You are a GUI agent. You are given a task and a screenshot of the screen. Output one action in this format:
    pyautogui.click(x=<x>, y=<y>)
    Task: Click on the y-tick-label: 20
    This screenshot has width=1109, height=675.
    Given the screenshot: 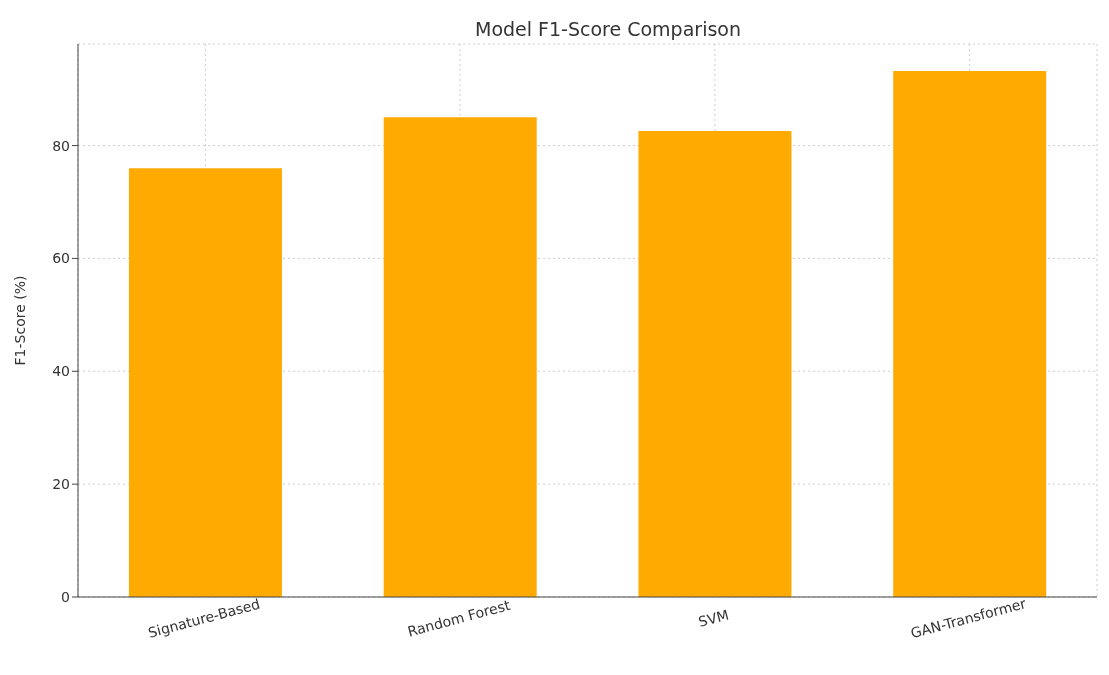 What is the action you would take?
    pyautogui.click(x=61, y=484)
    